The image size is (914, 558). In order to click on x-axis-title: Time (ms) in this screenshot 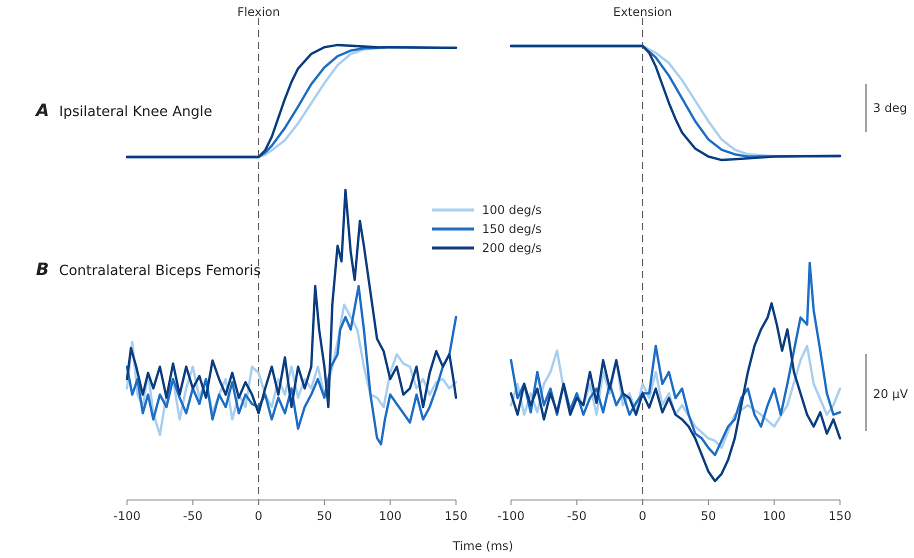, I will do `click(483, 546)`.